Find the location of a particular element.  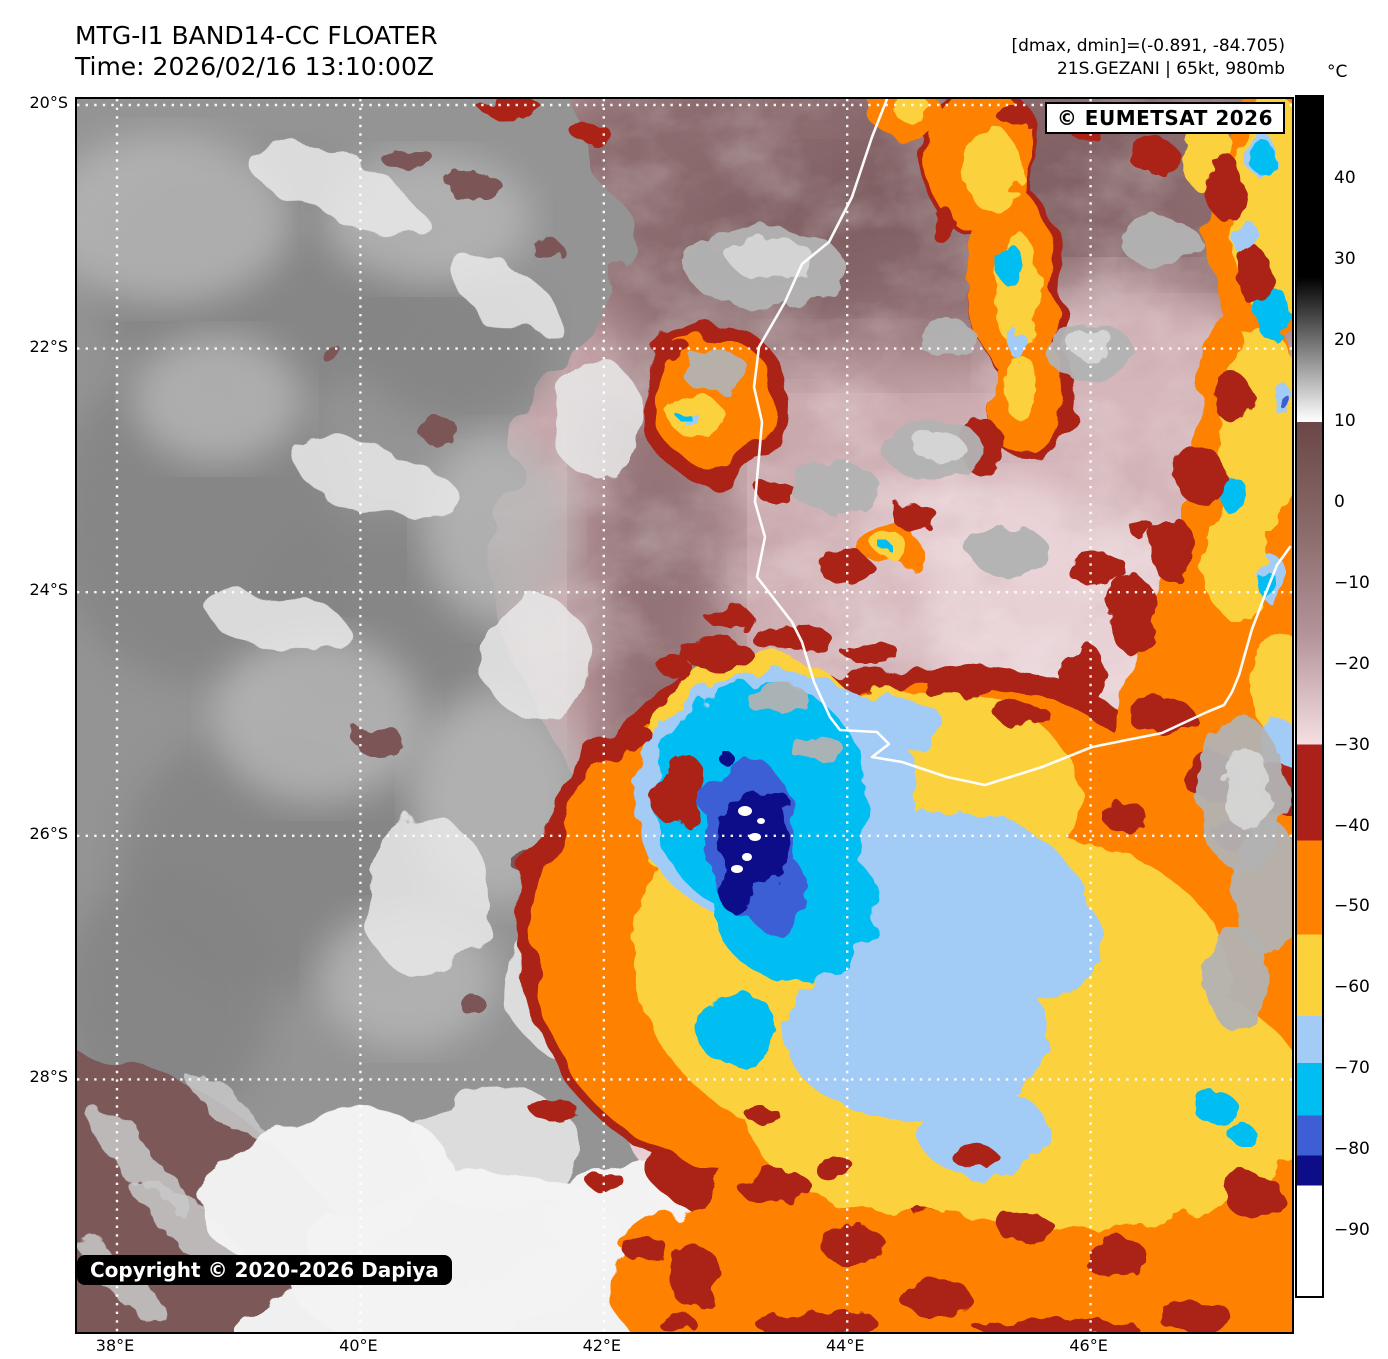

colorbar-tick-label: 20 is located at coordinates (1345, 340).